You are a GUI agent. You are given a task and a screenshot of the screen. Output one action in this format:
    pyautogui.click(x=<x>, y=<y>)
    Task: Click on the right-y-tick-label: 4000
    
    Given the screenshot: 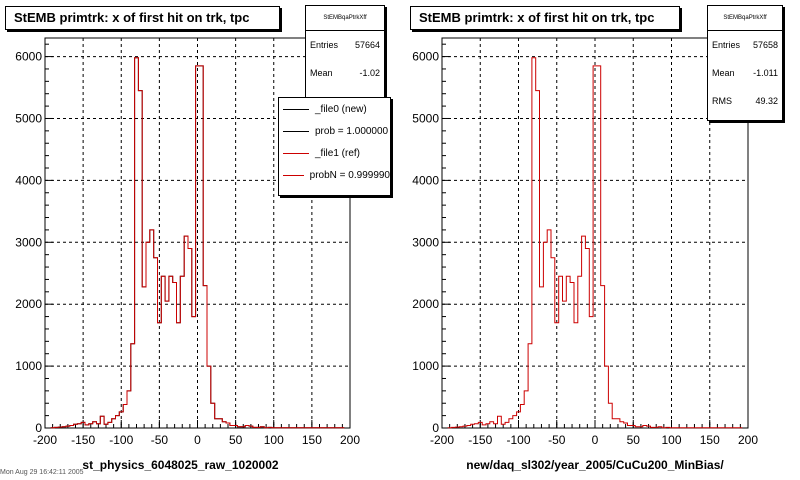 What is the action you would take?
    pyautogui.click(x=425, y=180)
    